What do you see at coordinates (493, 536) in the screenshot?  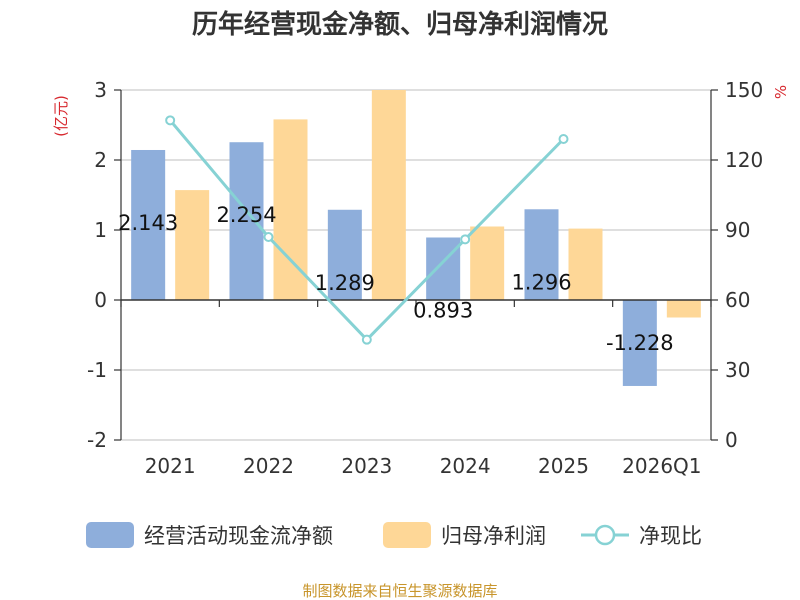 I see `legend-profit-label: 归母净利润` at bounding box center [493, 536].